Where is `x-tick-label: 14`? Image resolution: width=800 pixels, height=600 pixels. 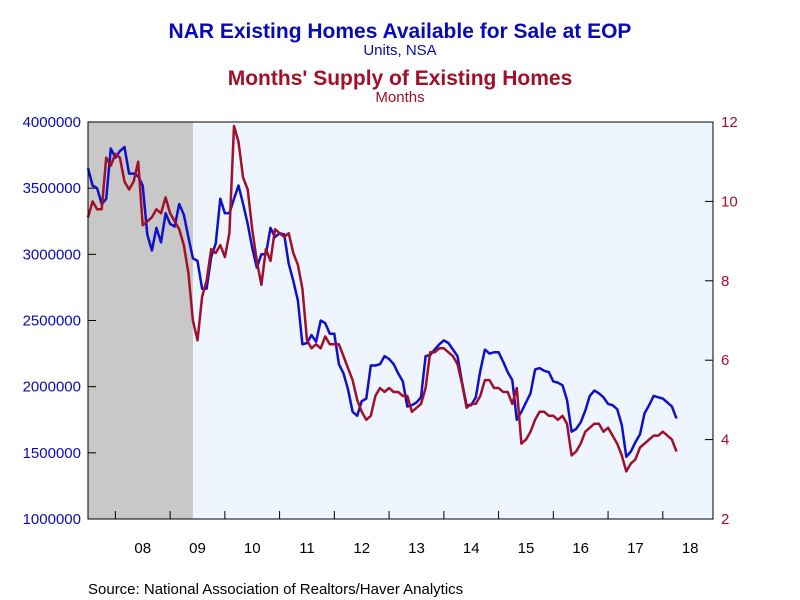 x-tick-label: 14 is located at coordinates (471, 548).